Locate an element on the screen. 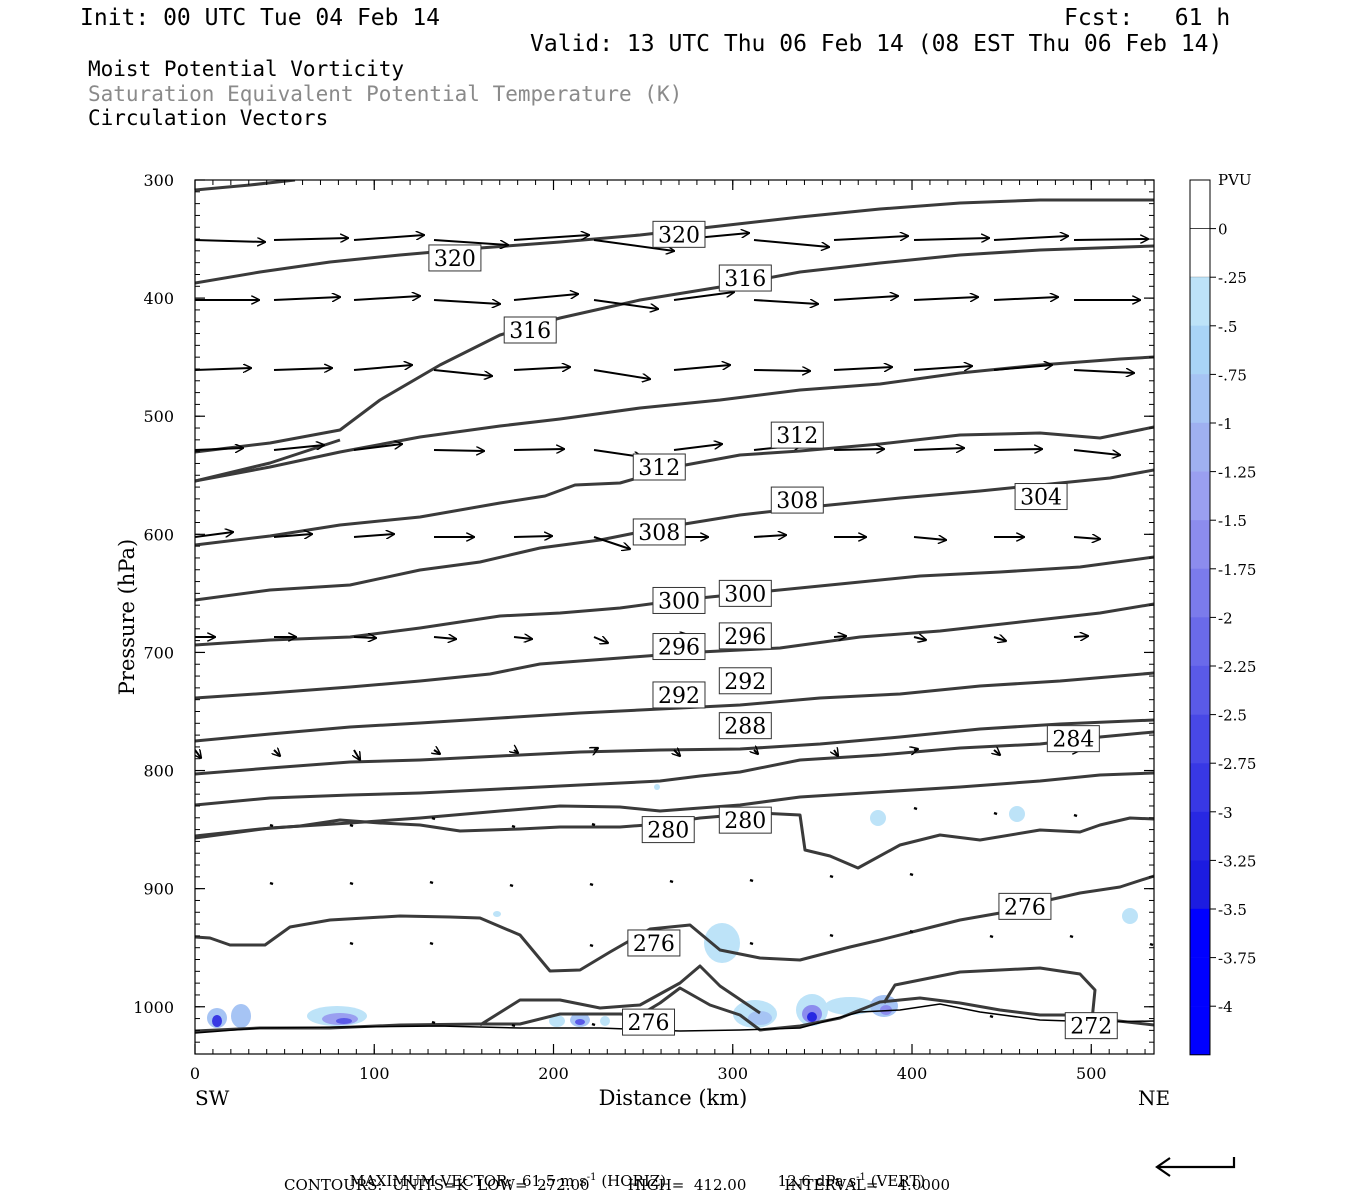 The height and width of the screenshot is (1200, 1350). contour-label: 280 is located at coordinates (745, 821).